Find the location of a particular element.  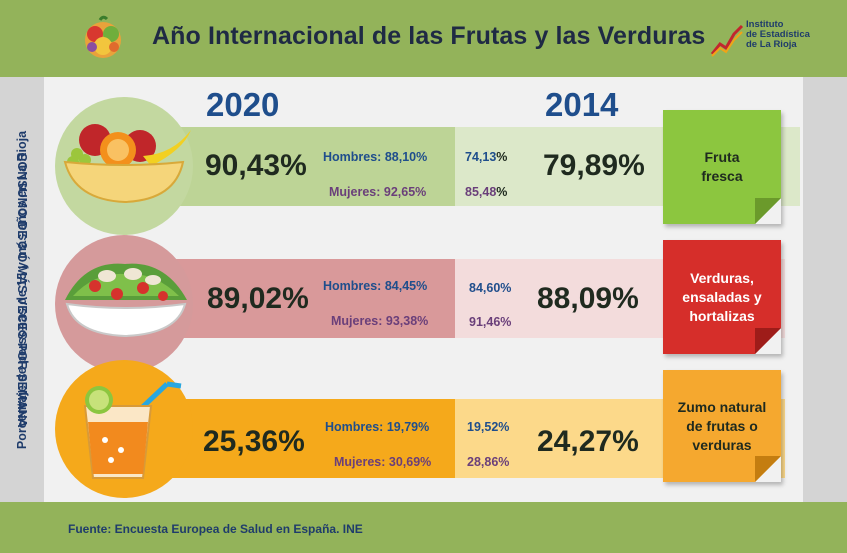

fruta-mujeres-2014: 85,48% is located at coordinates (486, 192).